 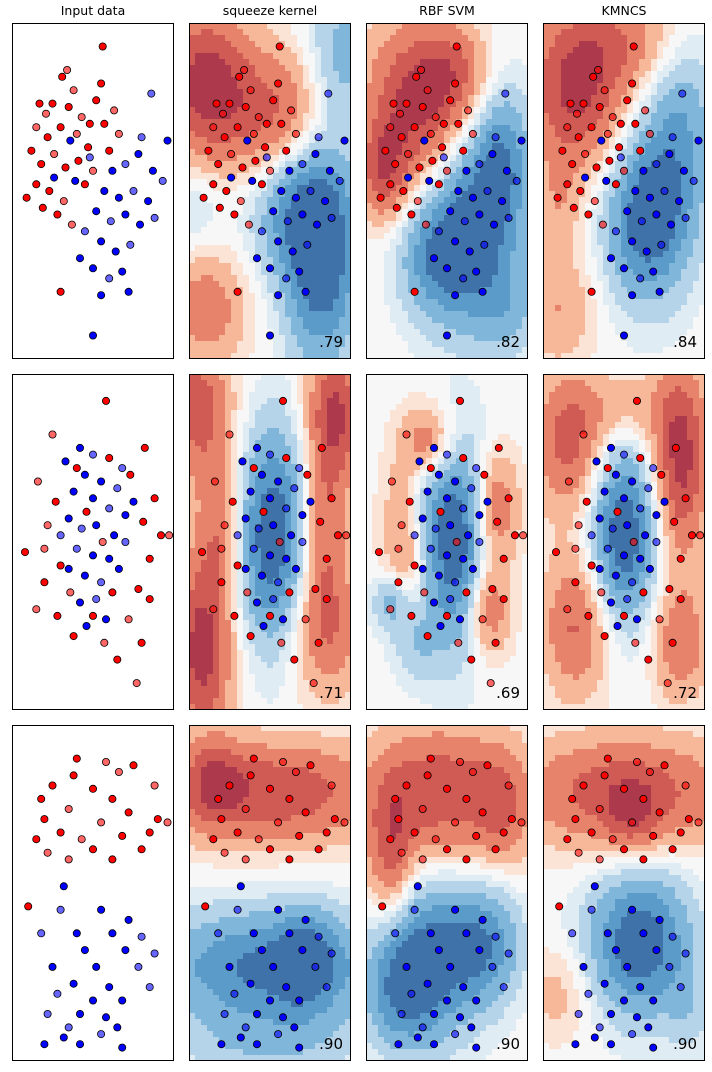 I want to click on accuracy-score: .69, so click(x=508, y=693).